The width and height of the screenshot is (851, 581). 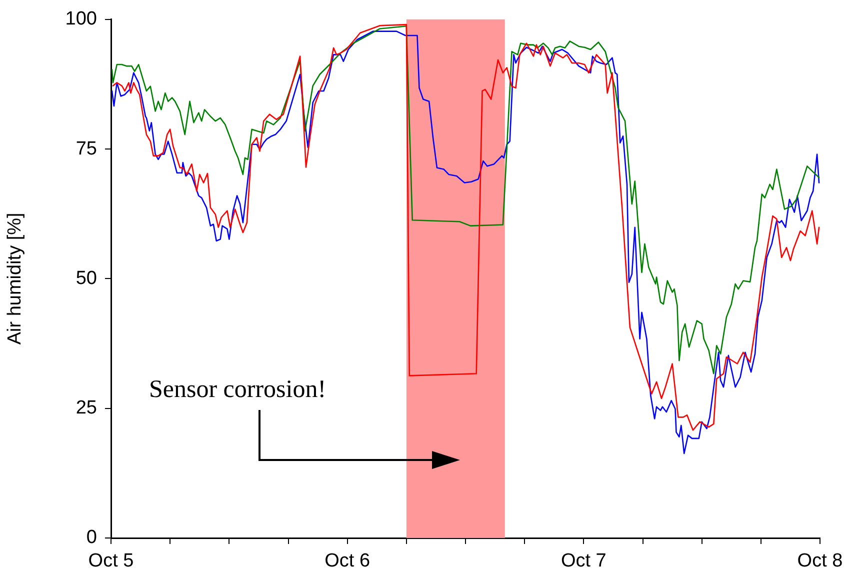 What do you see at coordinates (820, 561) in the screenshot?
I see `x-tick-label: Oct 8` at bounding box center [820, 561].